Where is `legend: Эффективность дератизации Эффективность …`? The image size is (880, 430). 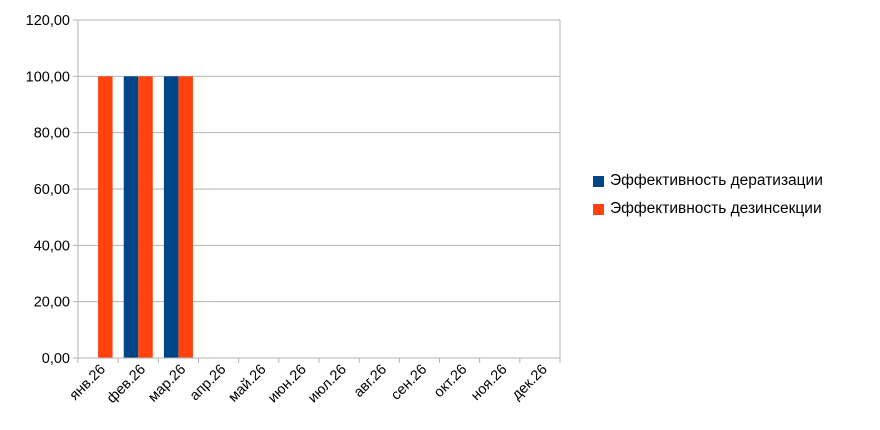
legend: Эффективность дератизации Эффективность … is located at coordinates (708, 195).